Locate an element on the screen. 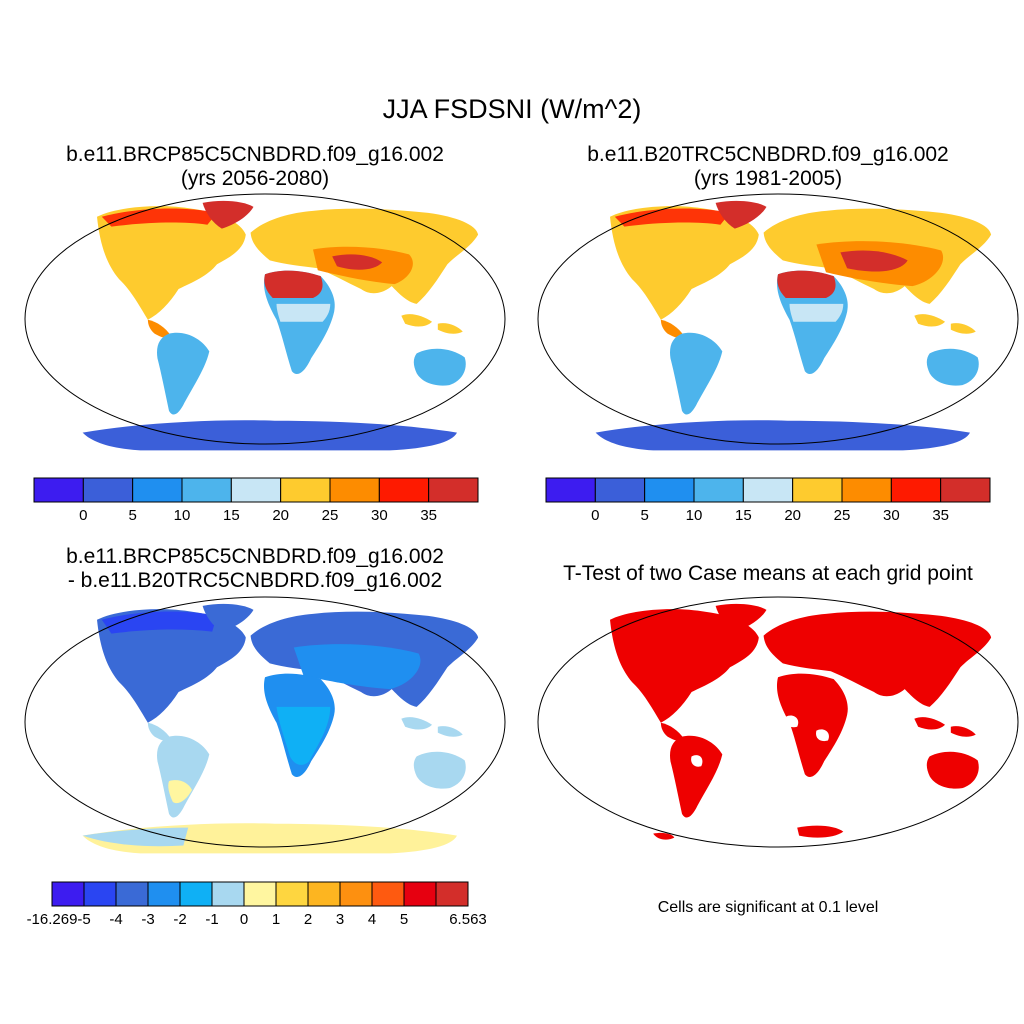 The width and height of the screenshot is (1024, 1024). colorbar-historical-tick-label: 20 is located at coordinates (792, 515).